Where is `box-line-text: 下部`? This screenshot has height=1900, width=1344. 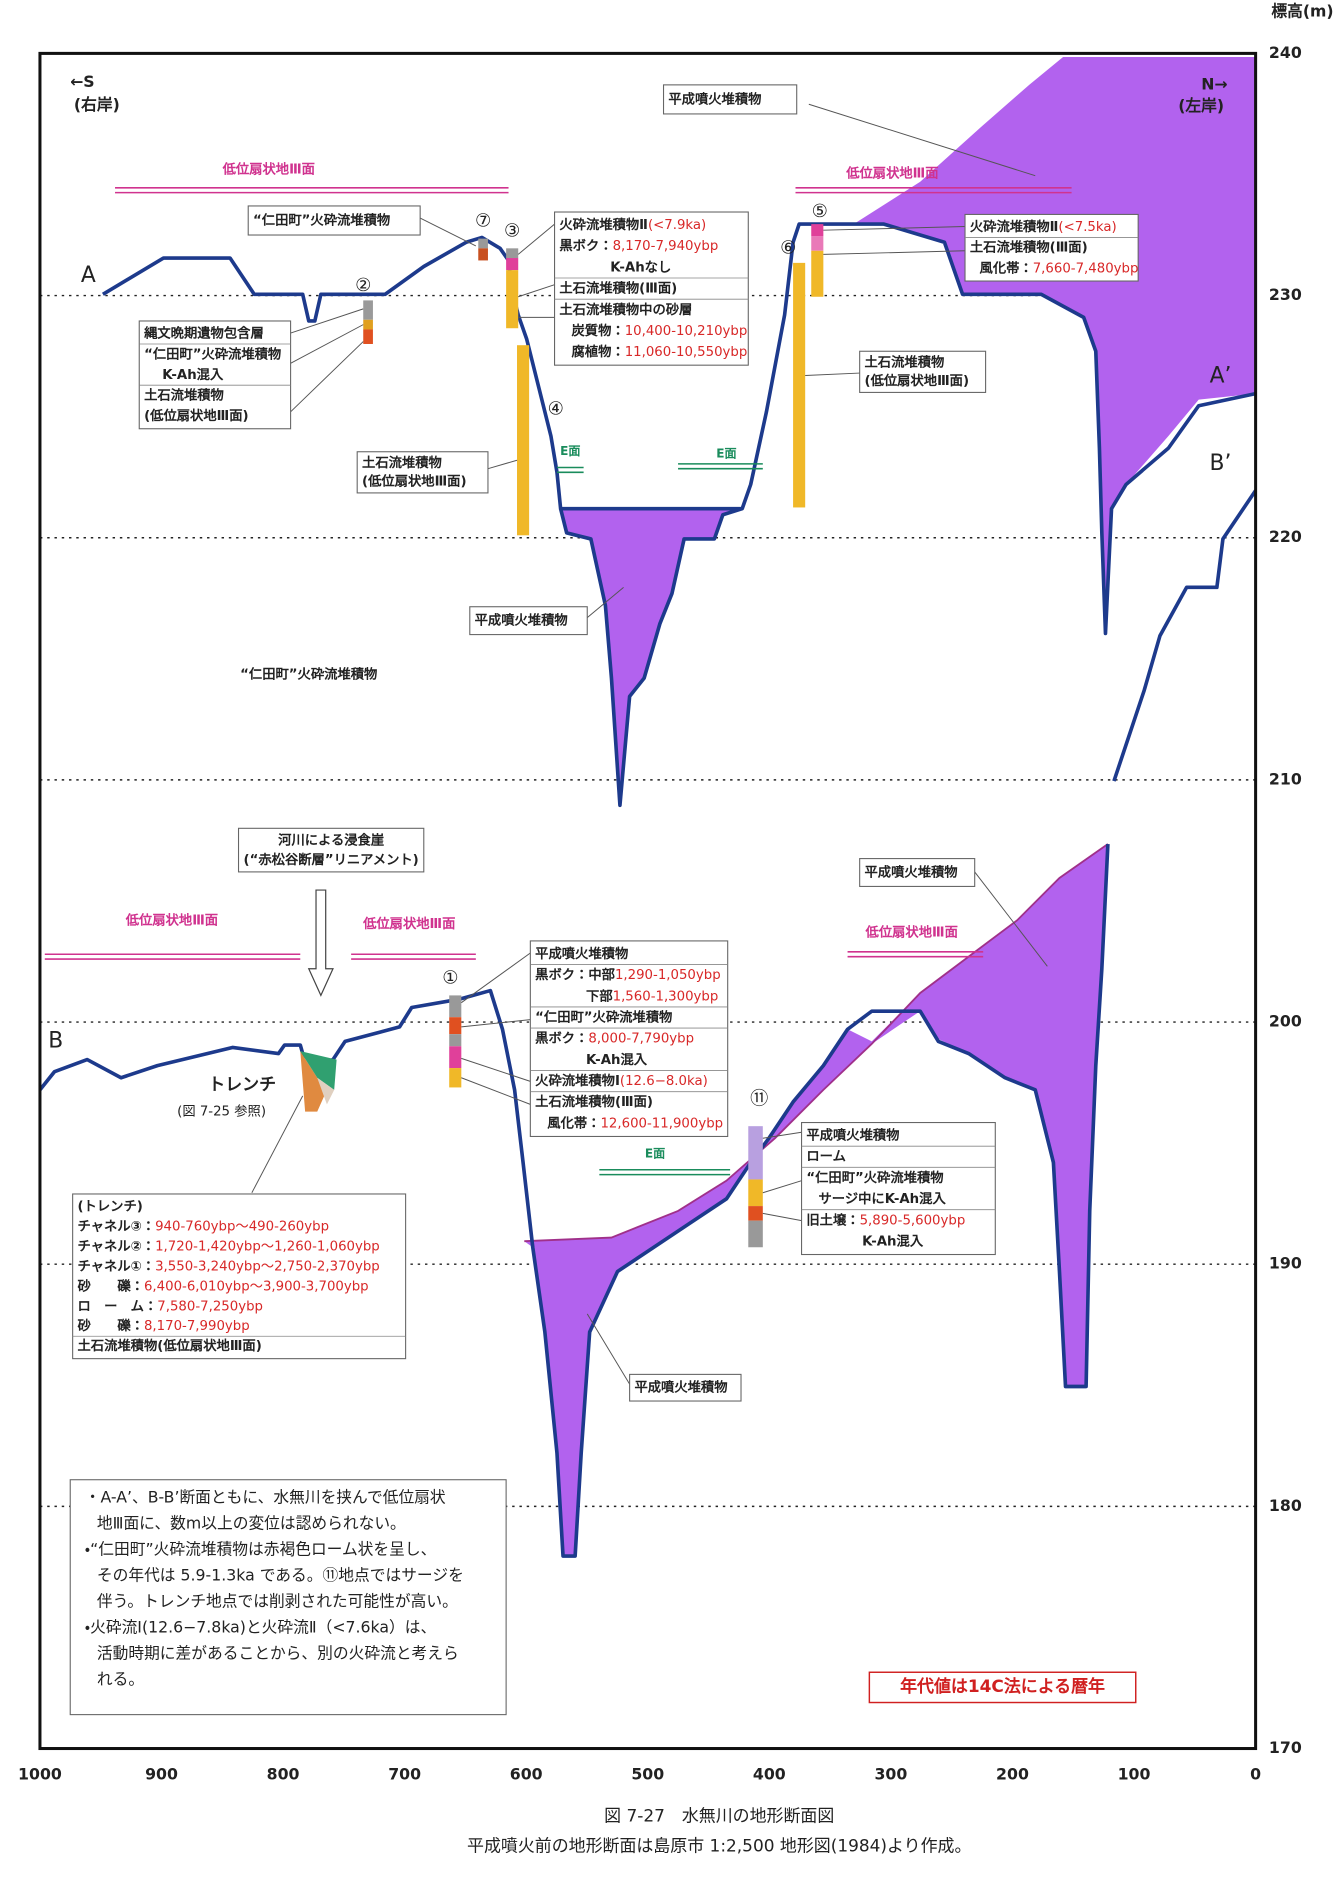 box-line-text: 下部 is located at coordinates (599, 995).